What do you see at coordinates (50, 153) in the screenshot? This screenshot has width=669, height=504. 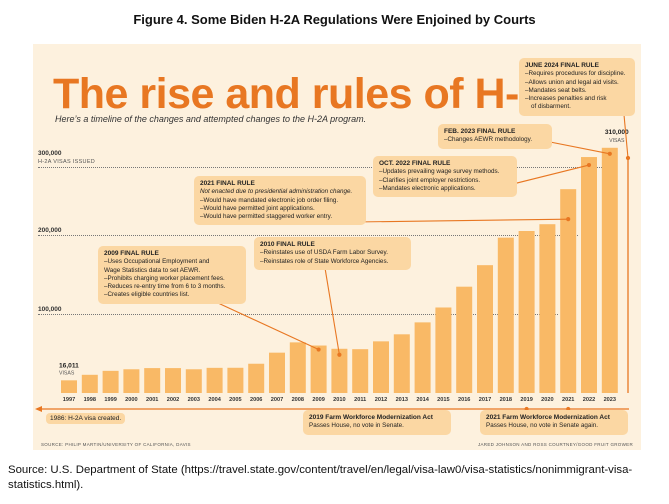 I see `y-tick-label-300000: 300,000` at bounding box center [50, 153].